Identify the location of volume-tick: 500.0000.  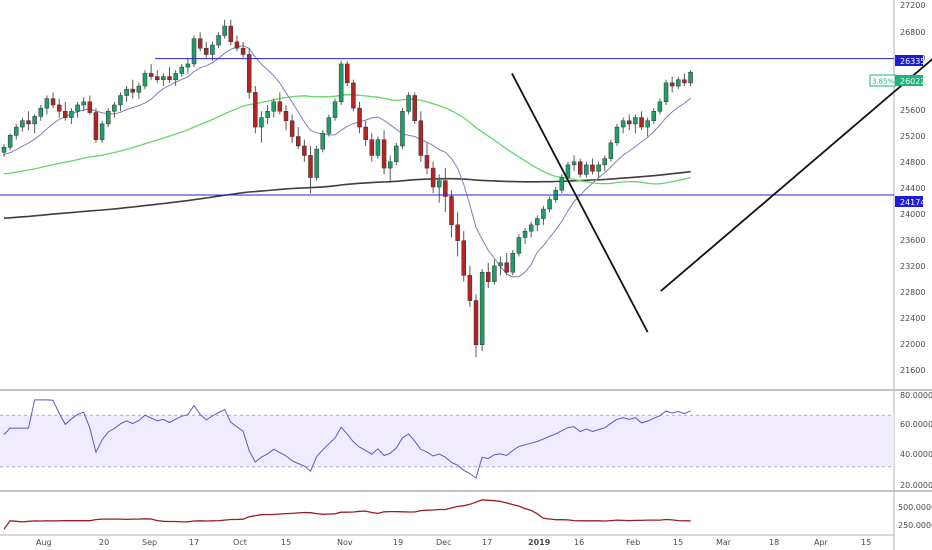
(915, 507).